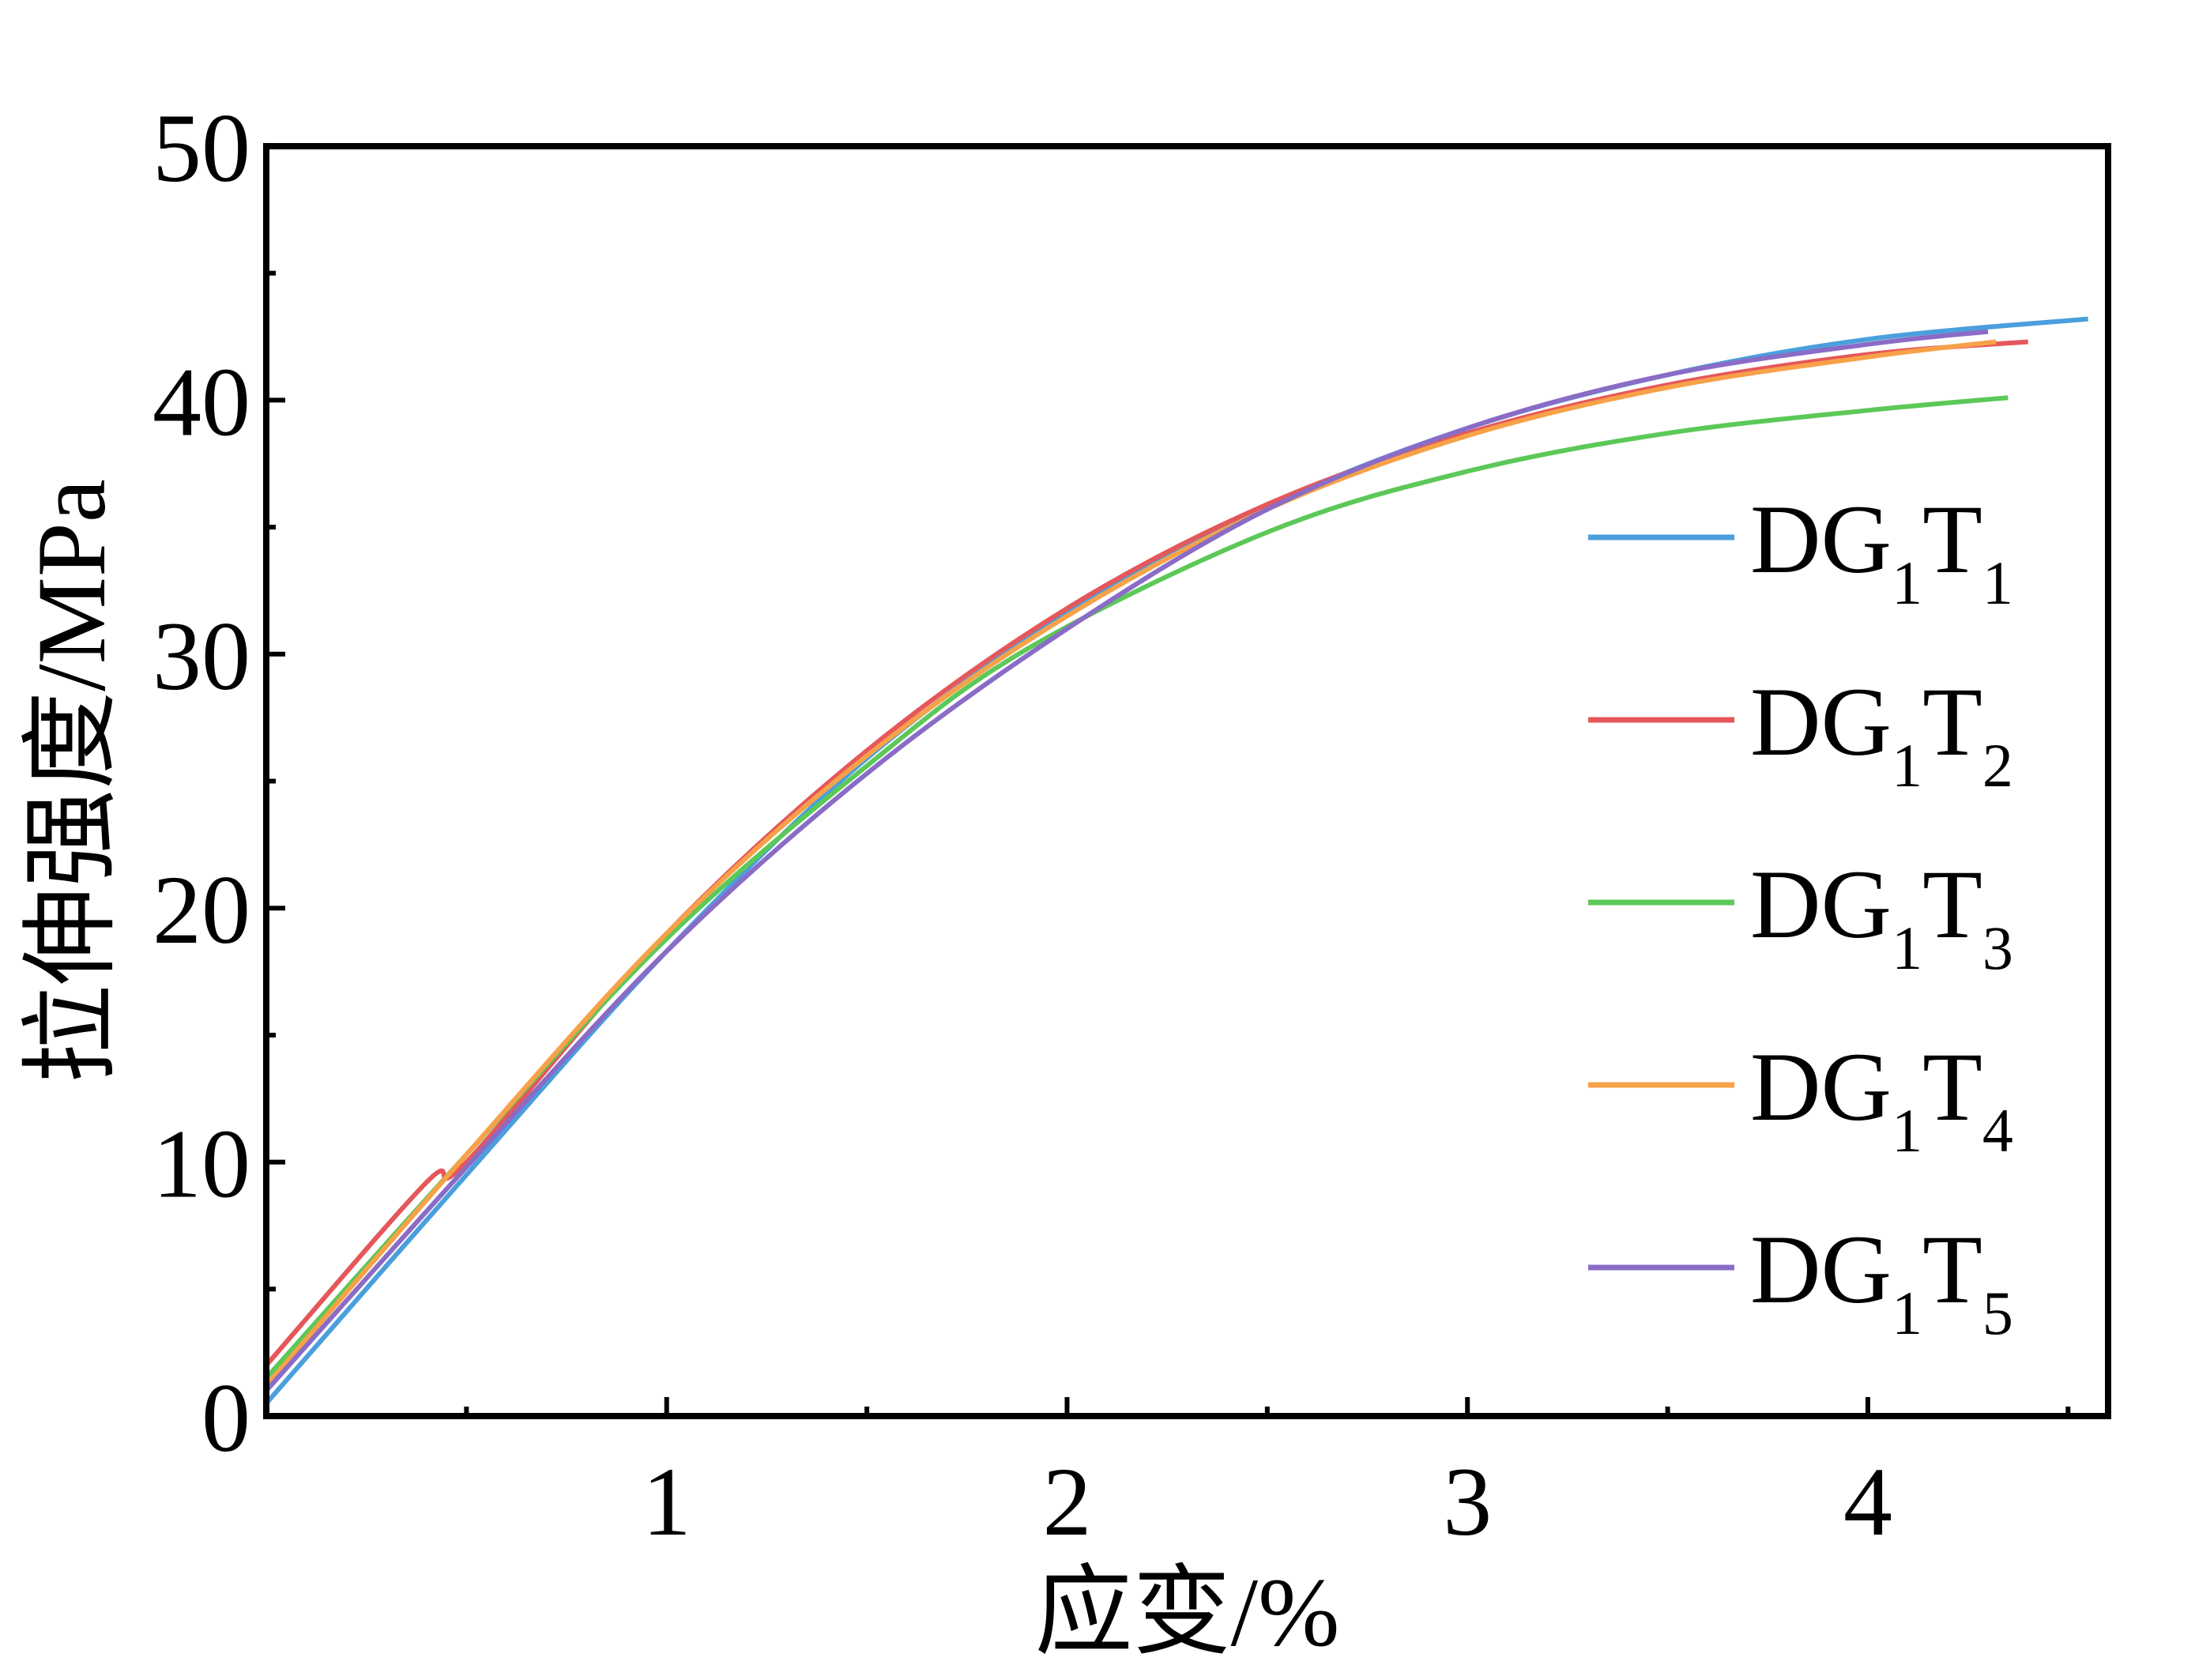 The width and height of the screenshot is (2195, 1680). What do you see at coordinates (1997, 765) in the screenshot?
I see `legend-subscript: 2` at bounding box center [1997, 765].